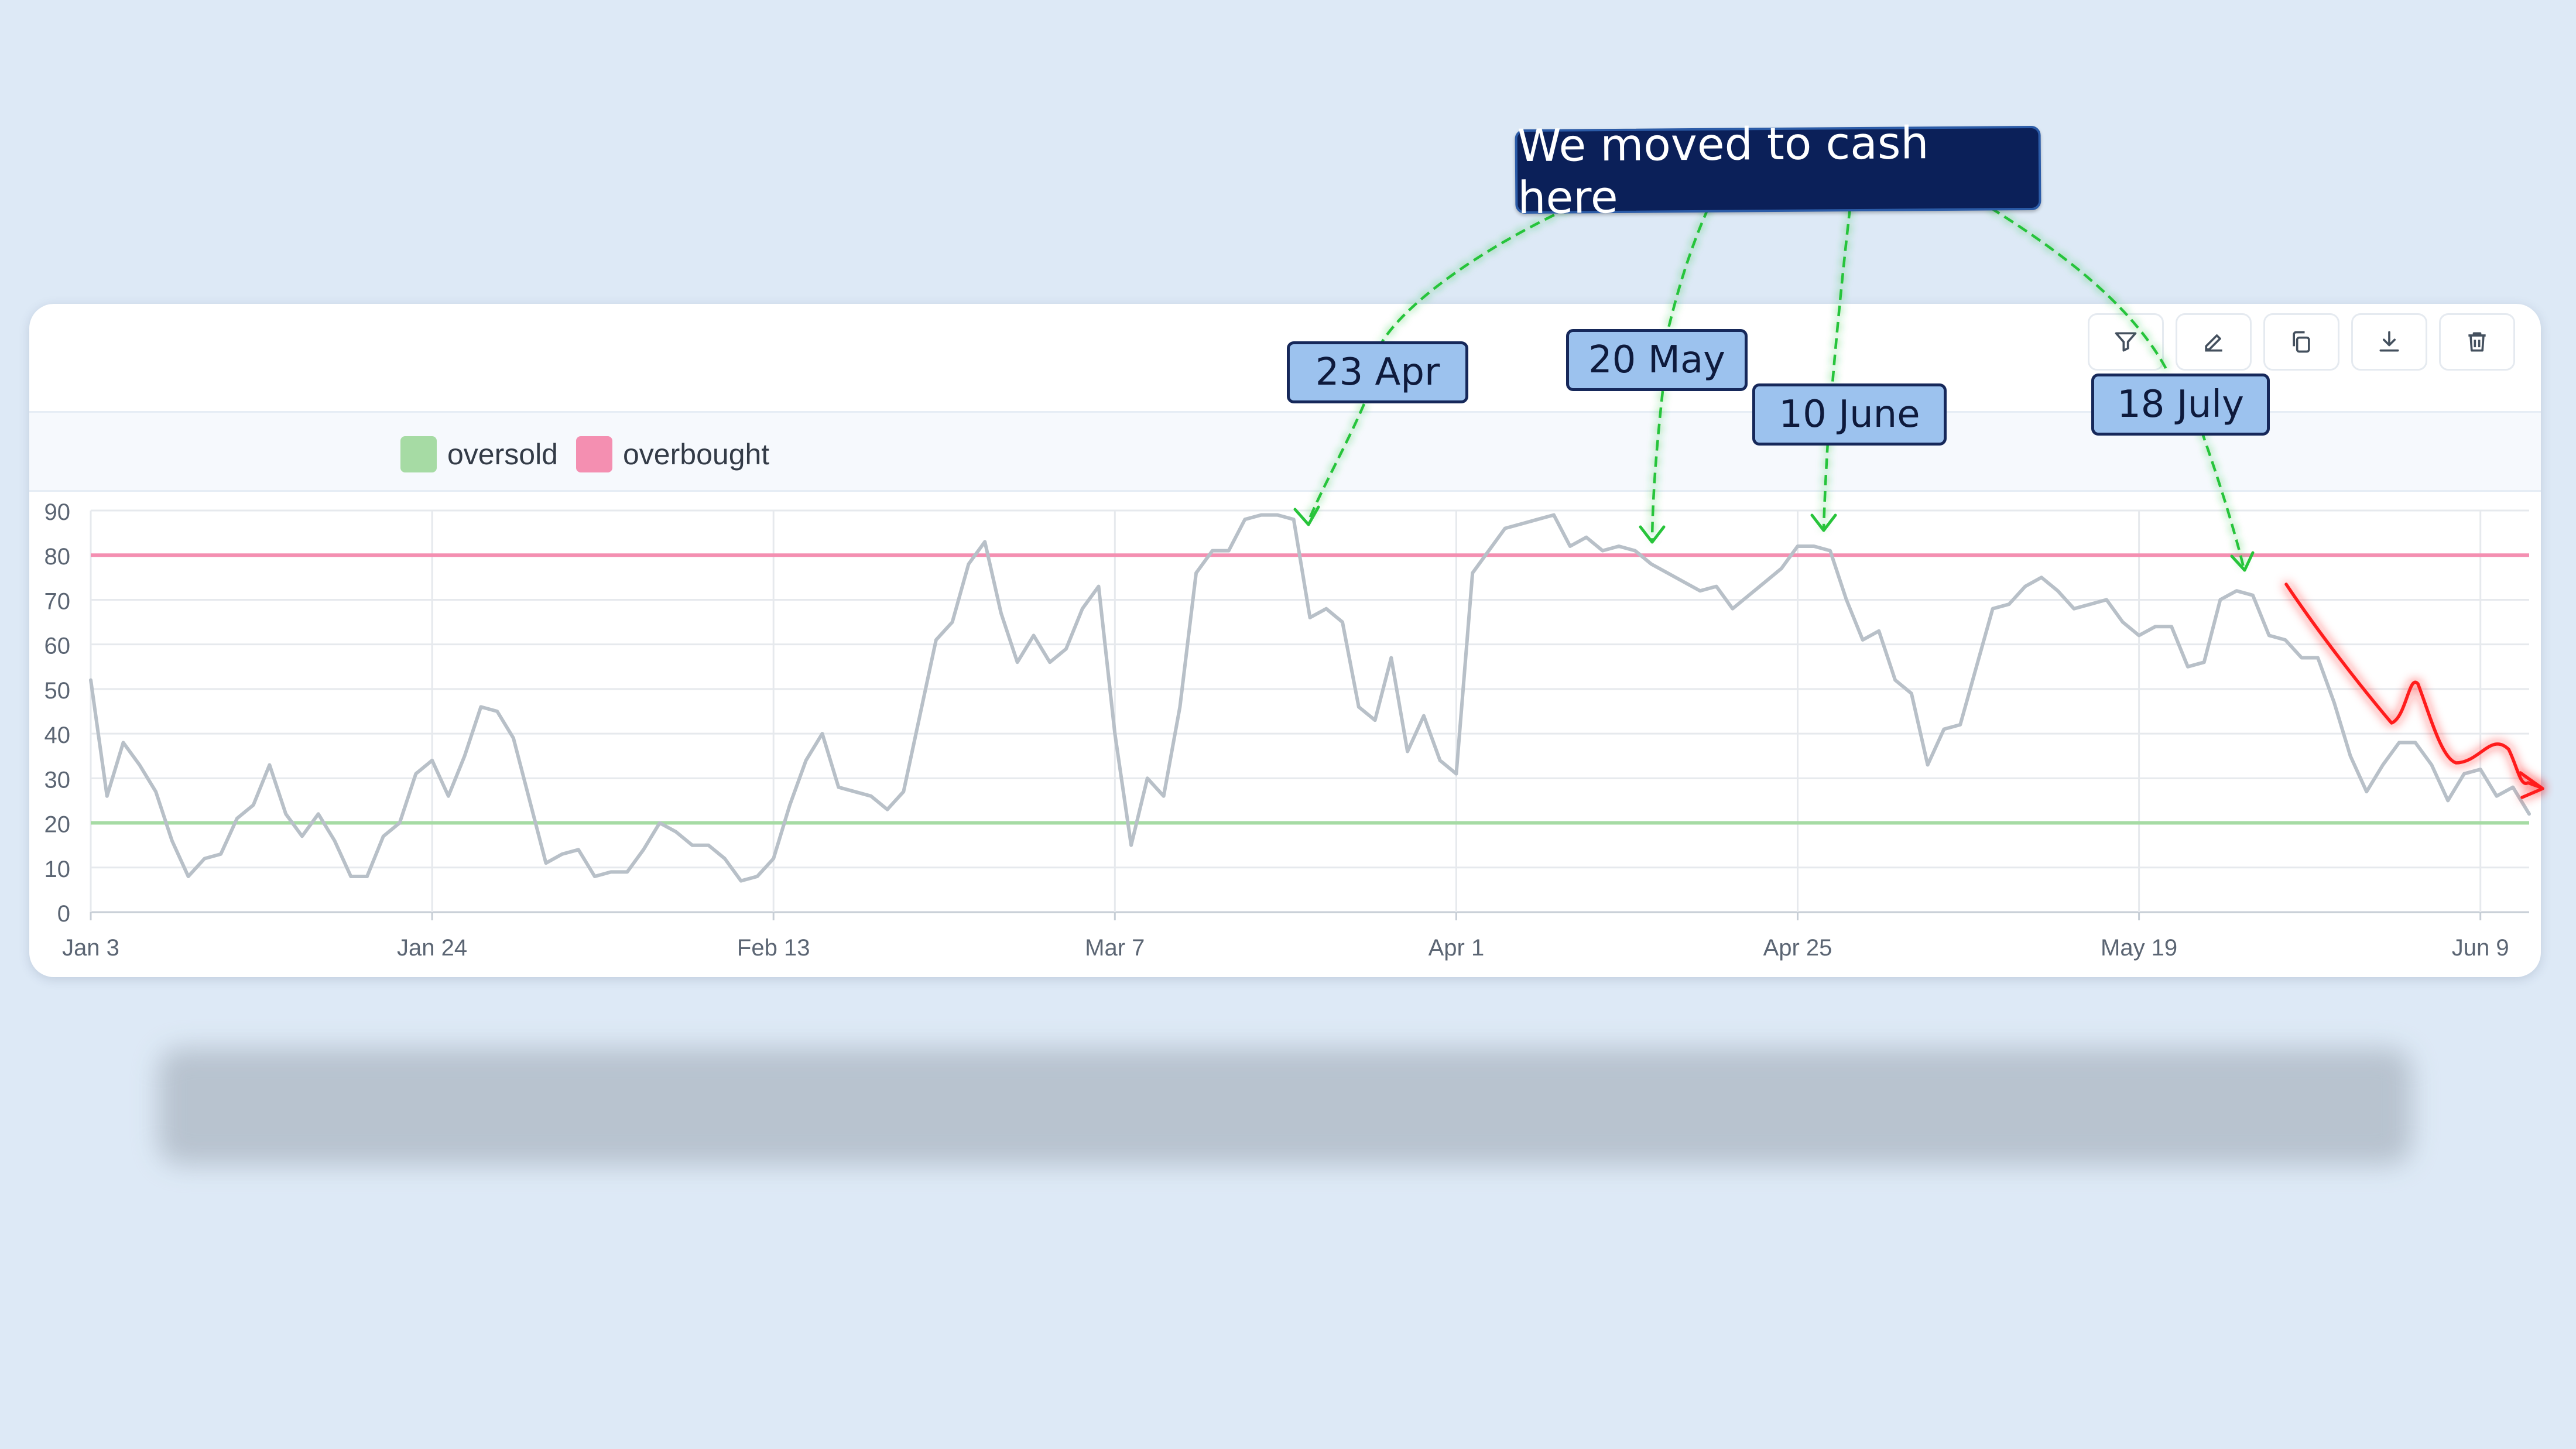  What do you see at coordinates (57, 557) in the screenshot?
I see `y-tick-label: 80` at bounding box center [57, 557].